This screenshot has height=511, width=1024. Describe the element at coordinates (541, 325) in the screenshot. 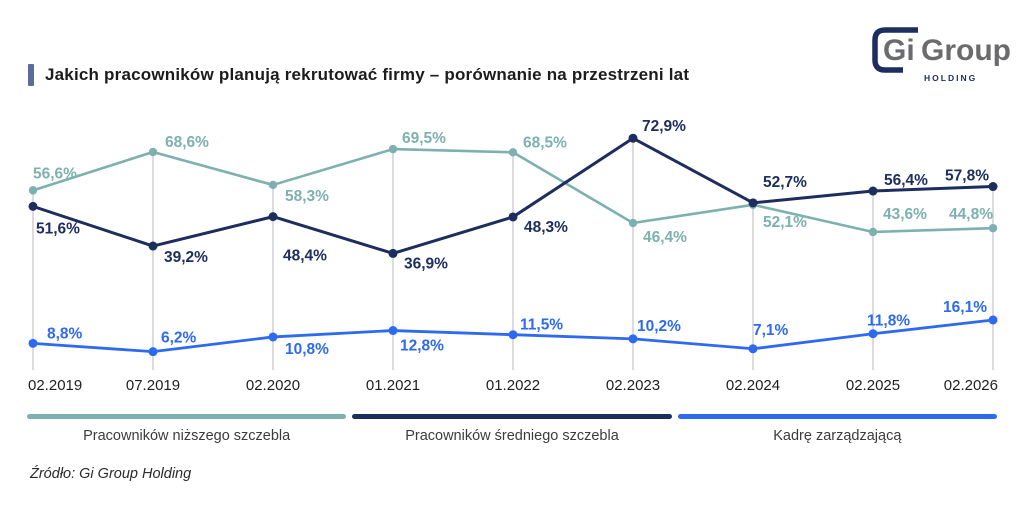

I see `value-label: 11,5%` at that location.